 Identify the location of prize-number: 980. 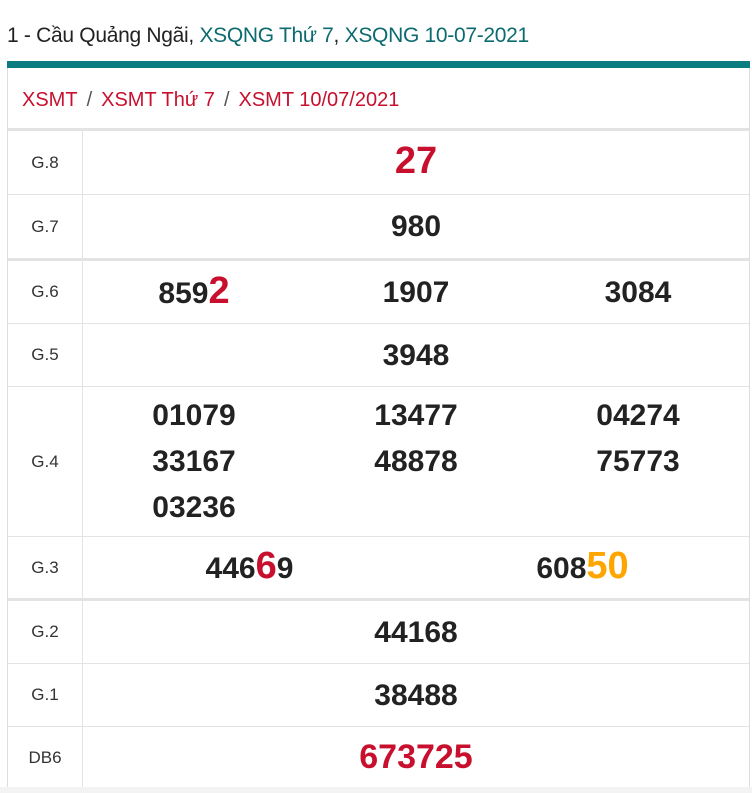
(416, 226).